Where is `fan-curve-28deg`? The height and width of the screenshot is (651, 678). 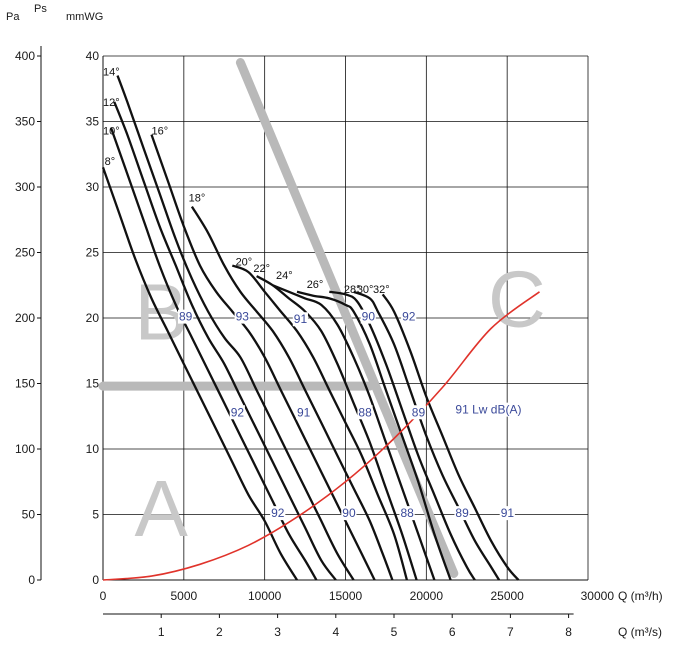 fan-curve-28deg is located at coordinates (402, 435).